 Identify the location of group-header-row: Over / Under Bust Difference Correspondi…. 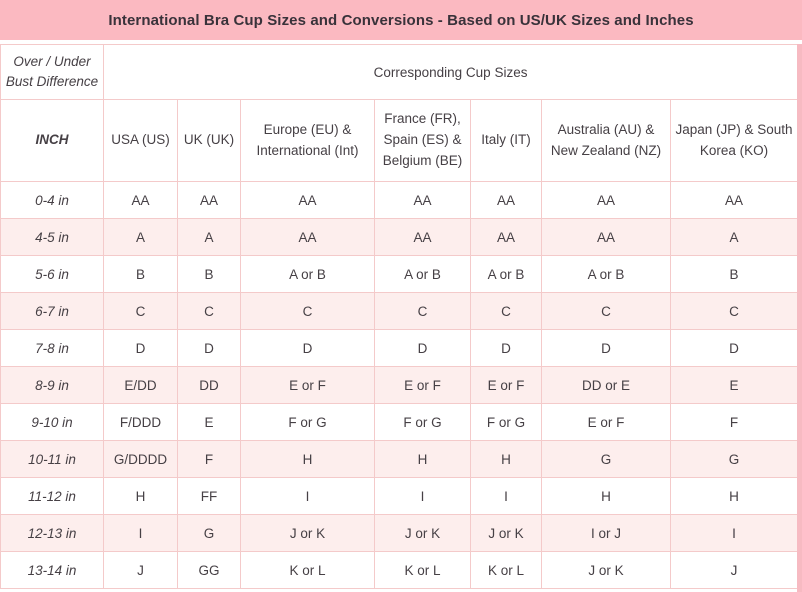
(399, 72).